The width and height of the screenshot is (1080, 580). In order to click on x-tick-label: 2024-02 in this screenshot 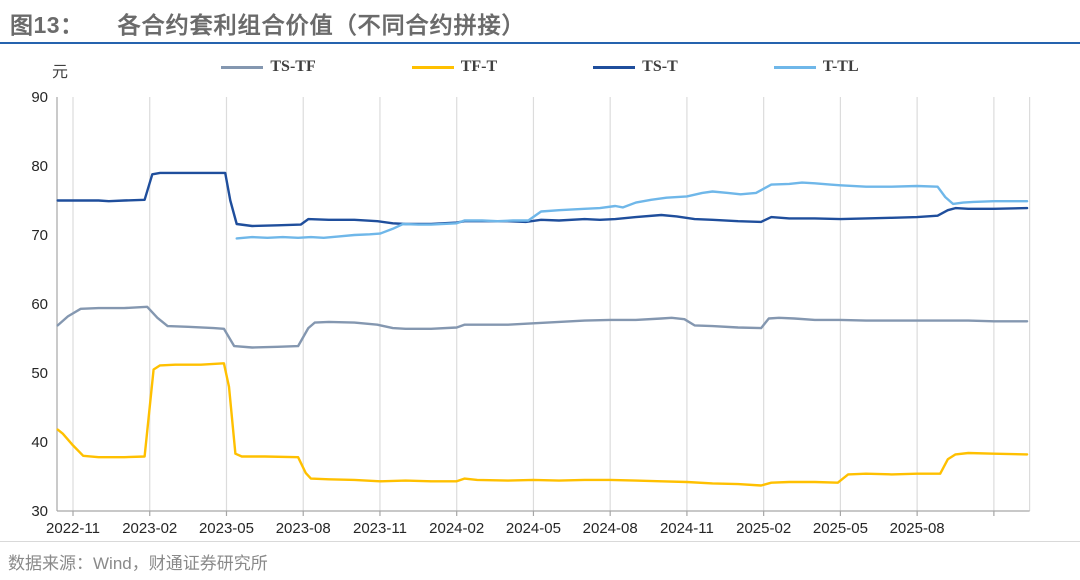, I will do `click(456, 528)`.